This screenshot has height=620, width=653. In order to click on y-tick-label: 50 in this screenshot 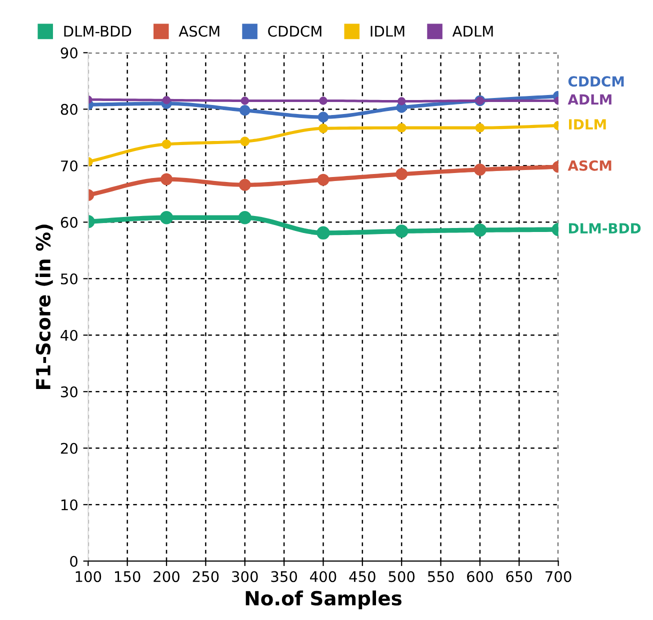, I will do `click(69, 278)`.